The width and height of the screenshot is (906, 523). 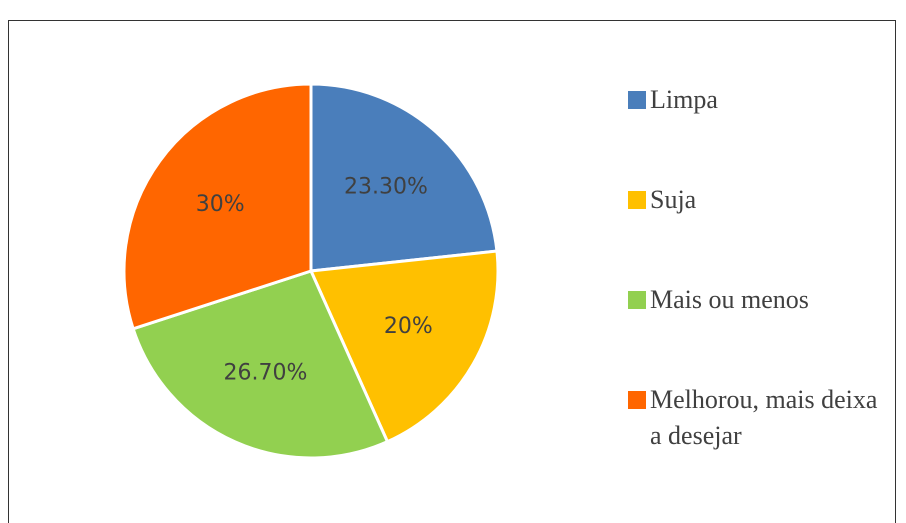 I want to click on legend-label: Melhorou, mais deixa a desejar, so click(x=764, y=417).